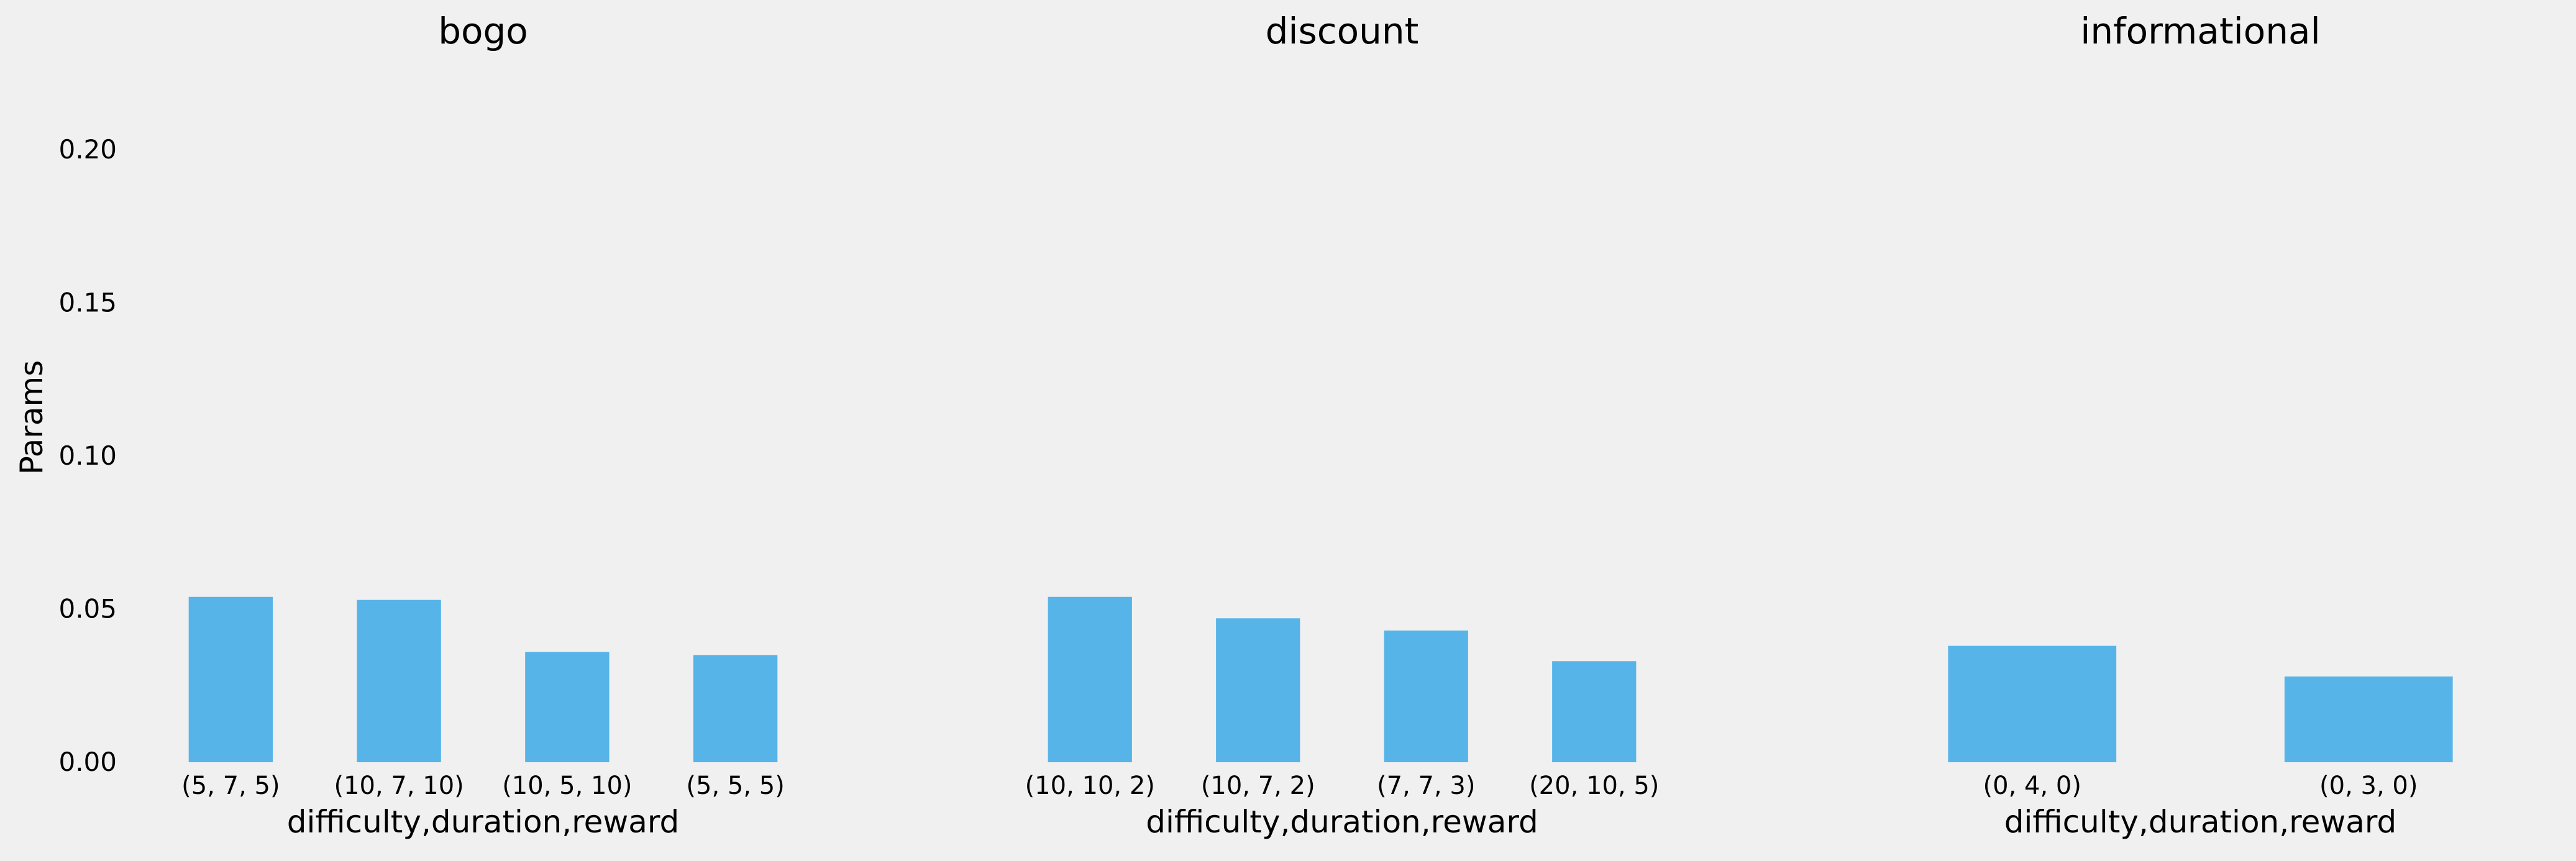 Image resolution: width=2576 pixels, height=861 pixels. Describe the element at coordinates (567, 786) in the screenshot. I see `x-tick-label: (10, 5, 10)` at that location.